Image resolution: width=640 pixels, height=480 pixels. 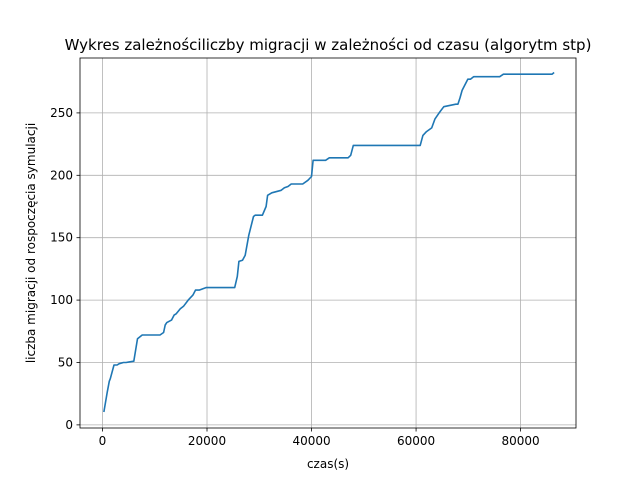 I want to click on y-tick-label: 150, so click(x=61, y=238).